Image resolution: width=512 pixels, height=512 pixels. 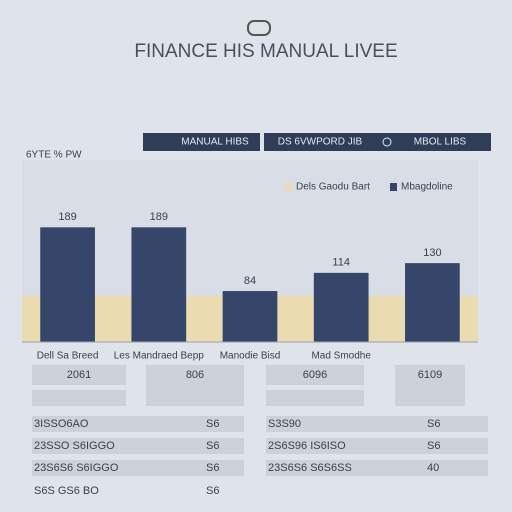 I want to click on table-text: 2S6S96 IS6ISO, so click(x=307, y=446).